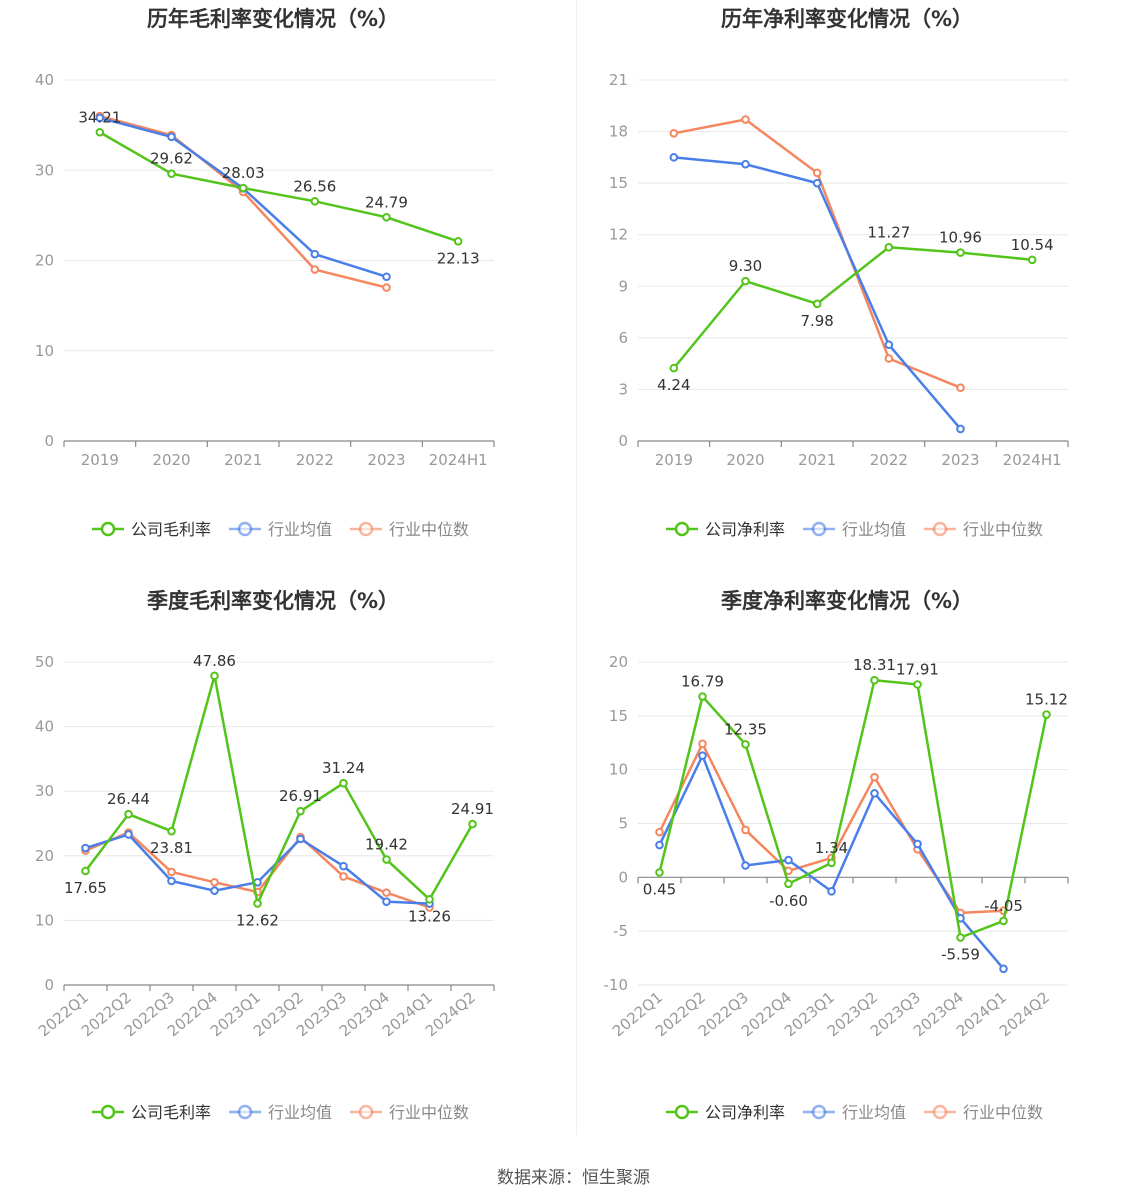 The height and width of the screenshot is (1202, 1147). Describe the element at coordinates (44, 727) in the screenshot. I see `y-tick-label: 40` at that location.